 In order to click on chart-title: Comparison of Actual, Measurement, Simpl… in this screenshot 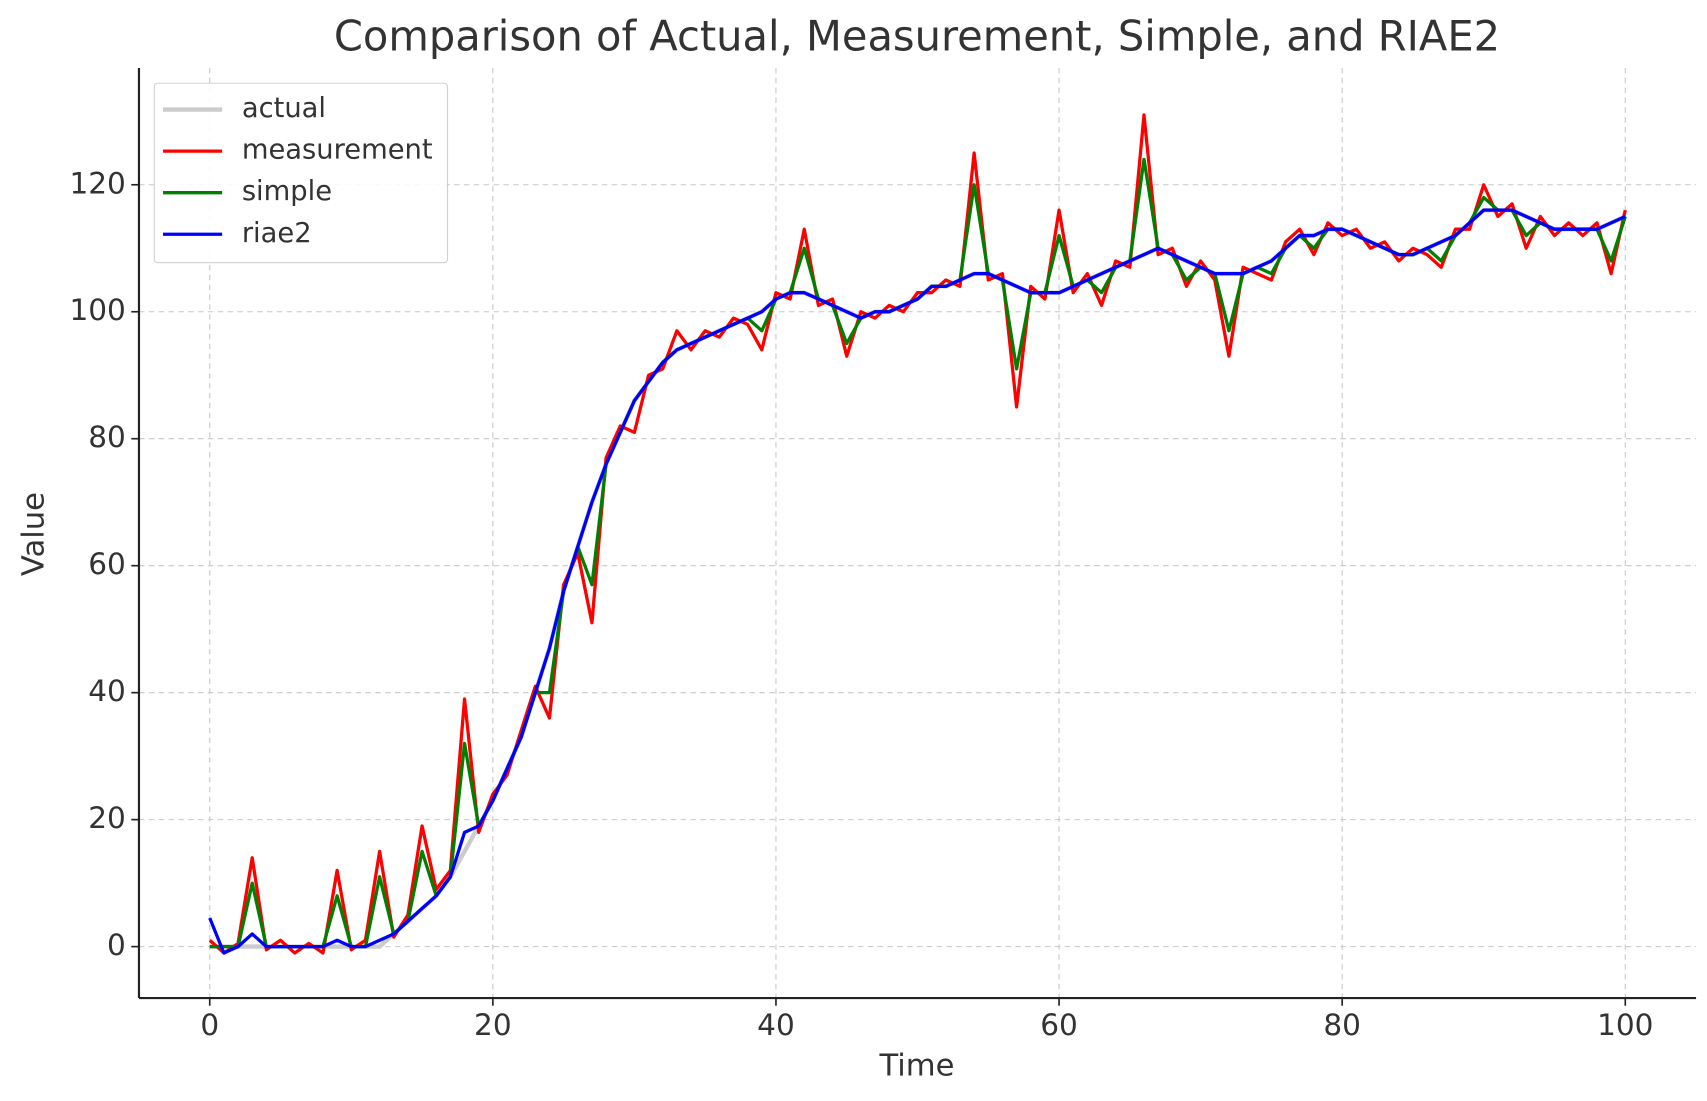, I will do `click(917, 35)`.